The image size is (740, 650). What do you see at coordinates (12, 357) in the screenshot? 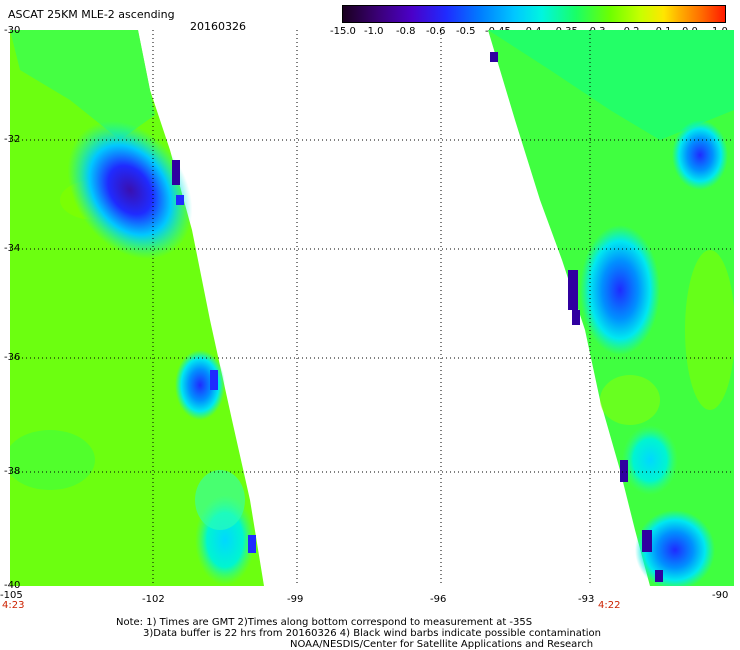
I see `y-axis-label: -36` at bounding box center [12, 357].